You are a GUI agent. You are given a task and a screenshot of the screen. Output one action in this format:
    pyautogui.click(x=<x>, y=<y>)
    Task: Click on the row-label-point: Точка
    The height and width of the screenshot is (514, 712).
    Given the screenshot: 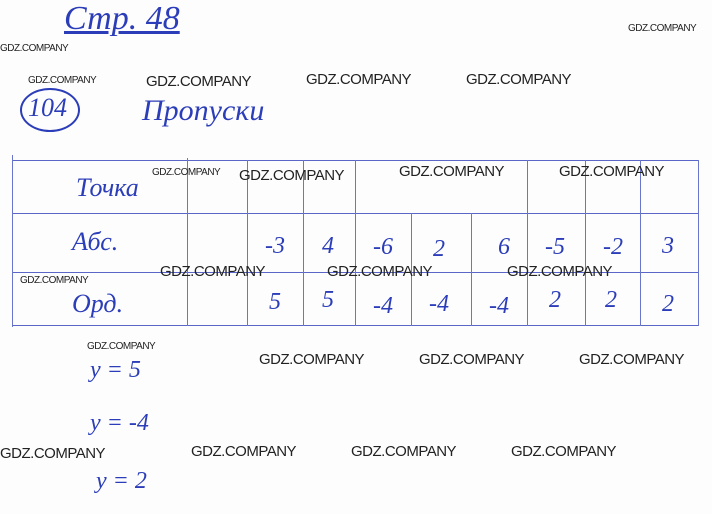 What is the action you would take?
    pyautogui.click(x=107, y=187)
    